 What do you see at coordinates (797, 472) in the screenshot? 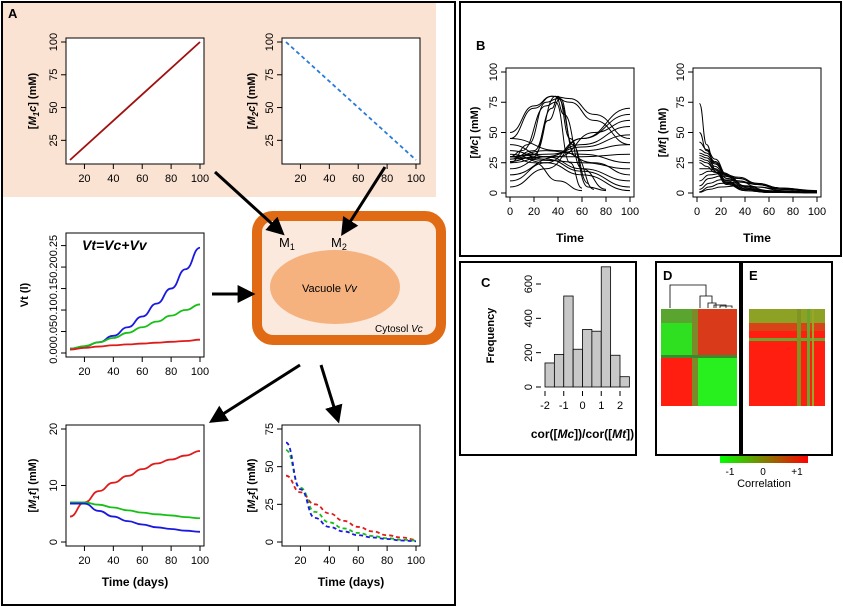
I see `colorbar-tick-pos1: +1` at bounding box center [797, 472].